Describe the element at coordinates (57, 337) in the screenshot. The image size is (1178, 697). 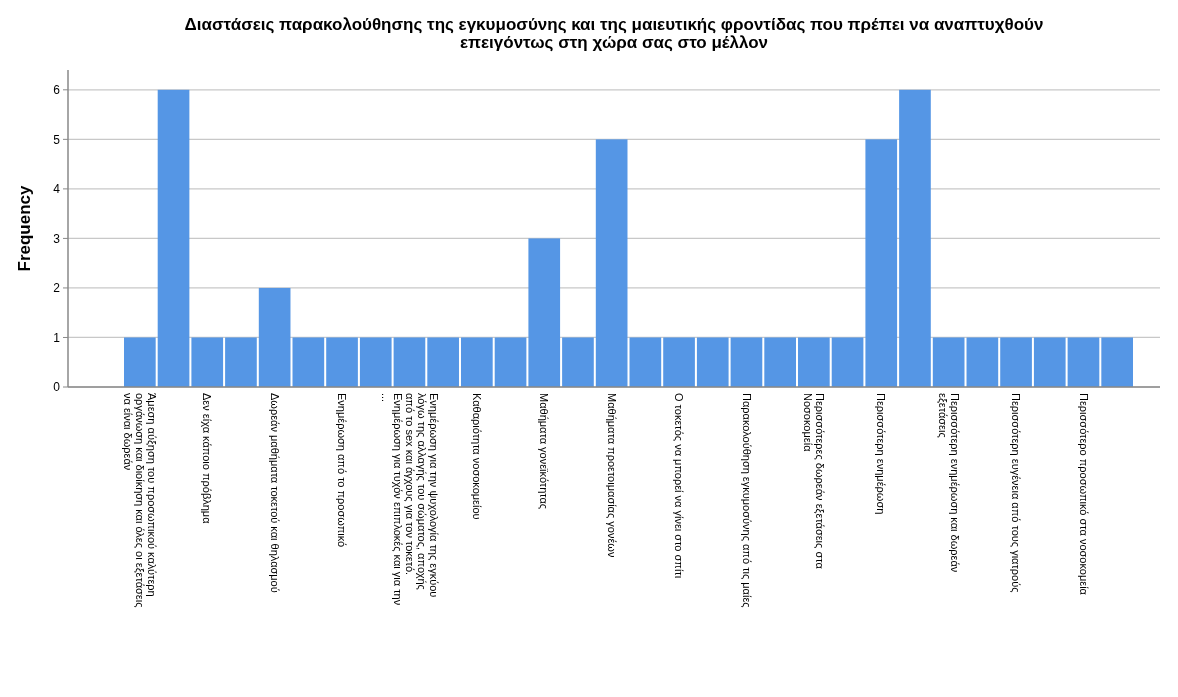
I see `y-tick-label: 1` at that location.